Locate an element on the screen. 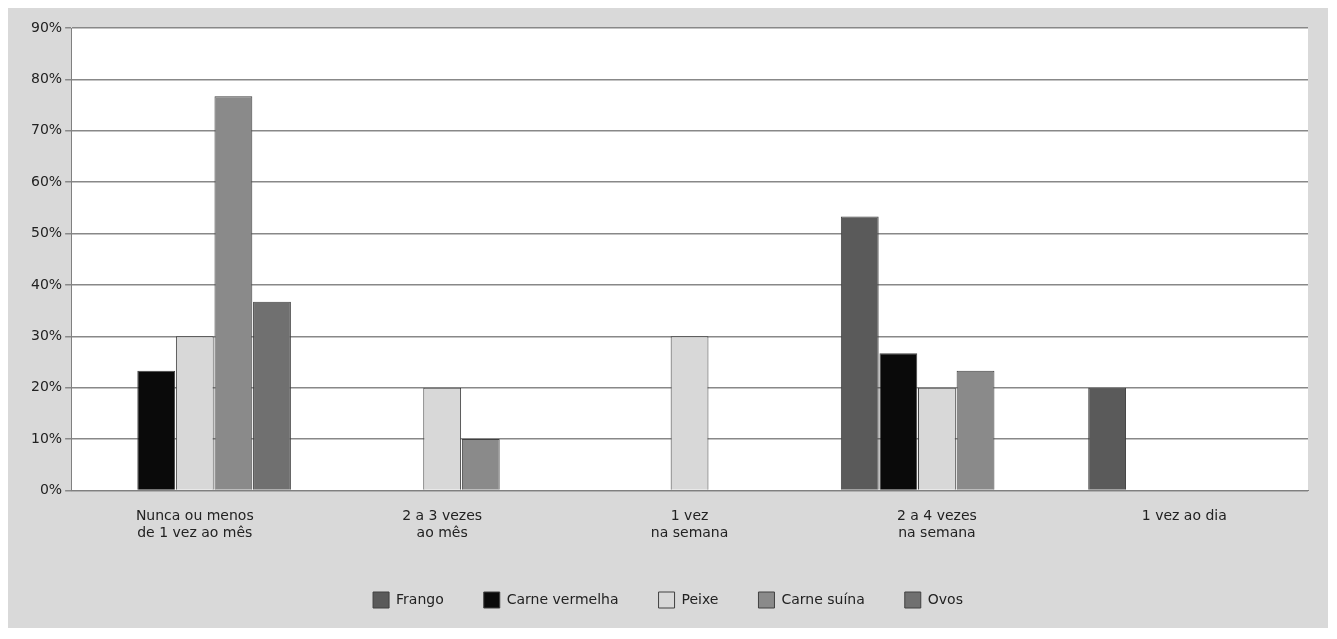 This screenshot has width=1337, height=639. x-tick-label: 1 vez ao dia is located at coordinates (1184, 515).